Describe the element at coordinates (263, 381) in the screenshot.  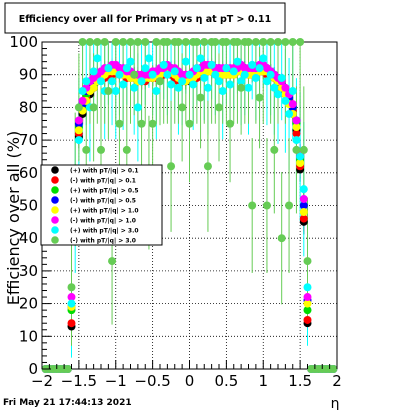
I see `x-tick-label: 1` at that location.